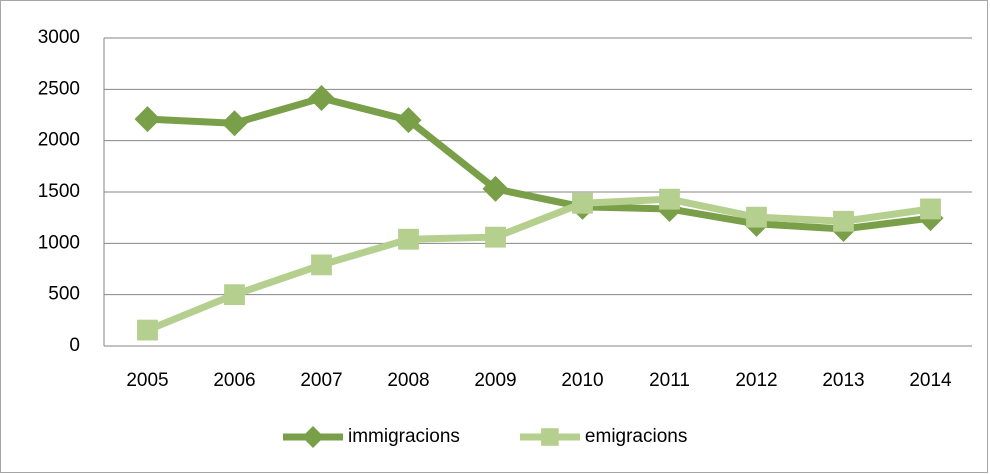 This screenshot has width=990, height=474. Describe the element at coordinates (64, 294) in the screenshot. I see `y-tick-label: 500` at that location.